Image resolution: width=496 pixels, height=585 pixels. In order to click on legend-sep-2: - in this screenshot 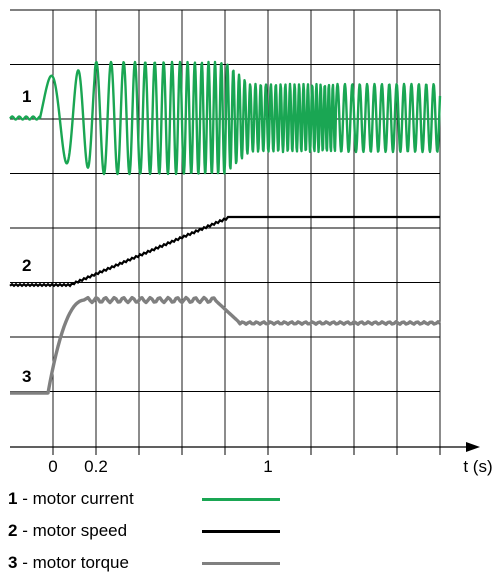, I will do `click(25, 530)`.